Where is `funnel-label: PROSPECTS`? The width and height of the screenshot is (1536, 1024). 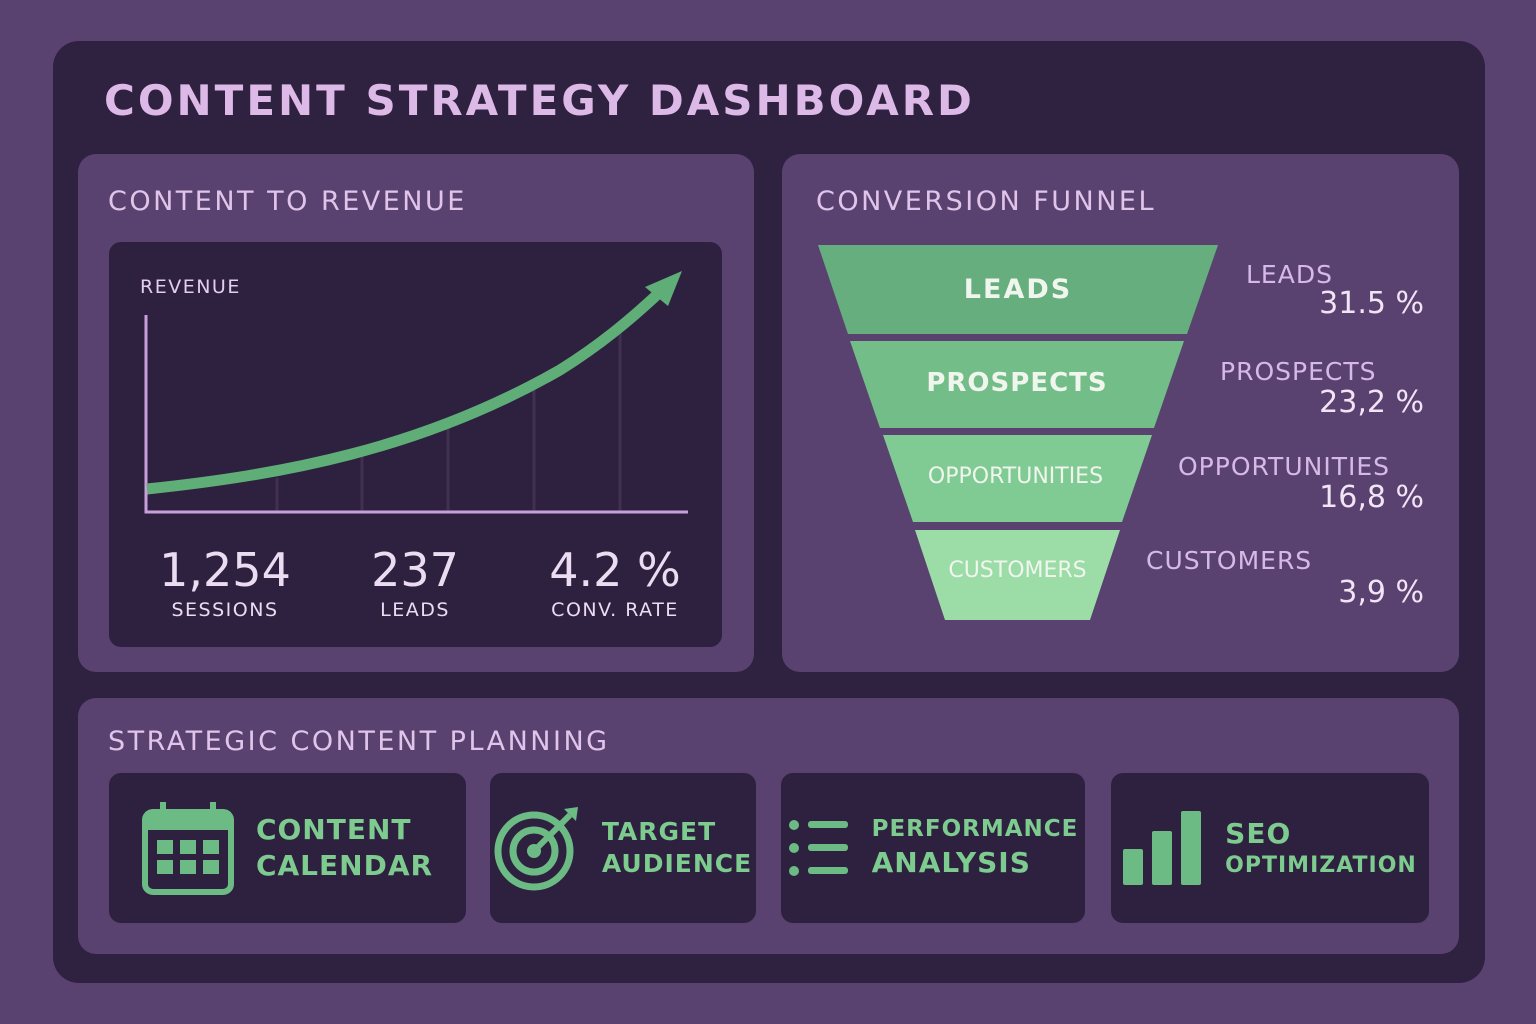 funnel-label: PROSPECTS is located at coordinates (1017, 383).